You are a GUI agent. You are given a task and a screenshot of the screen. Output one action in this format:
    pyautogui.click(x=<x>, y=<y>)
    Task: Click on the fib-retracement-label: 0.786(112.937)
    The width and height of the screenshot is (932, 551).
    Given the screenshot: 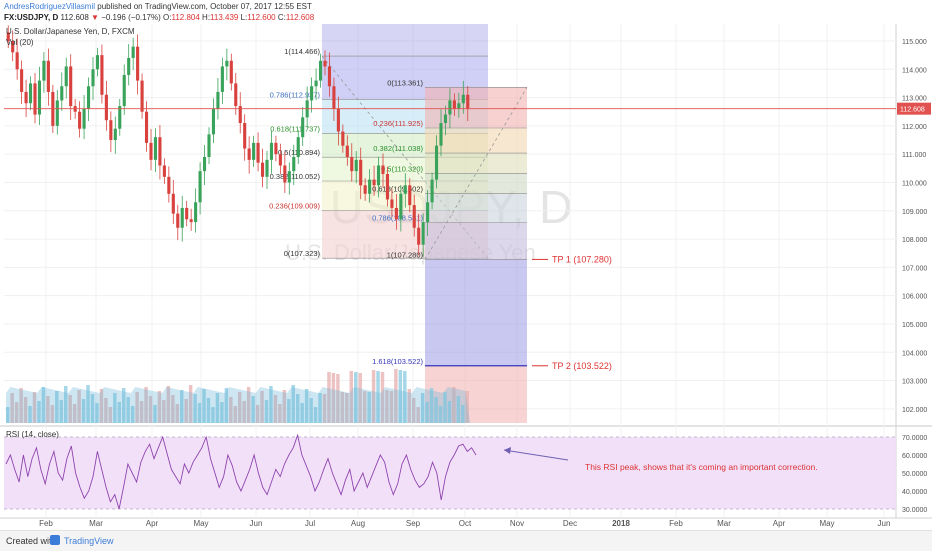 What is the action you would take?
    pyautogui.click(x=295, y=94)
    